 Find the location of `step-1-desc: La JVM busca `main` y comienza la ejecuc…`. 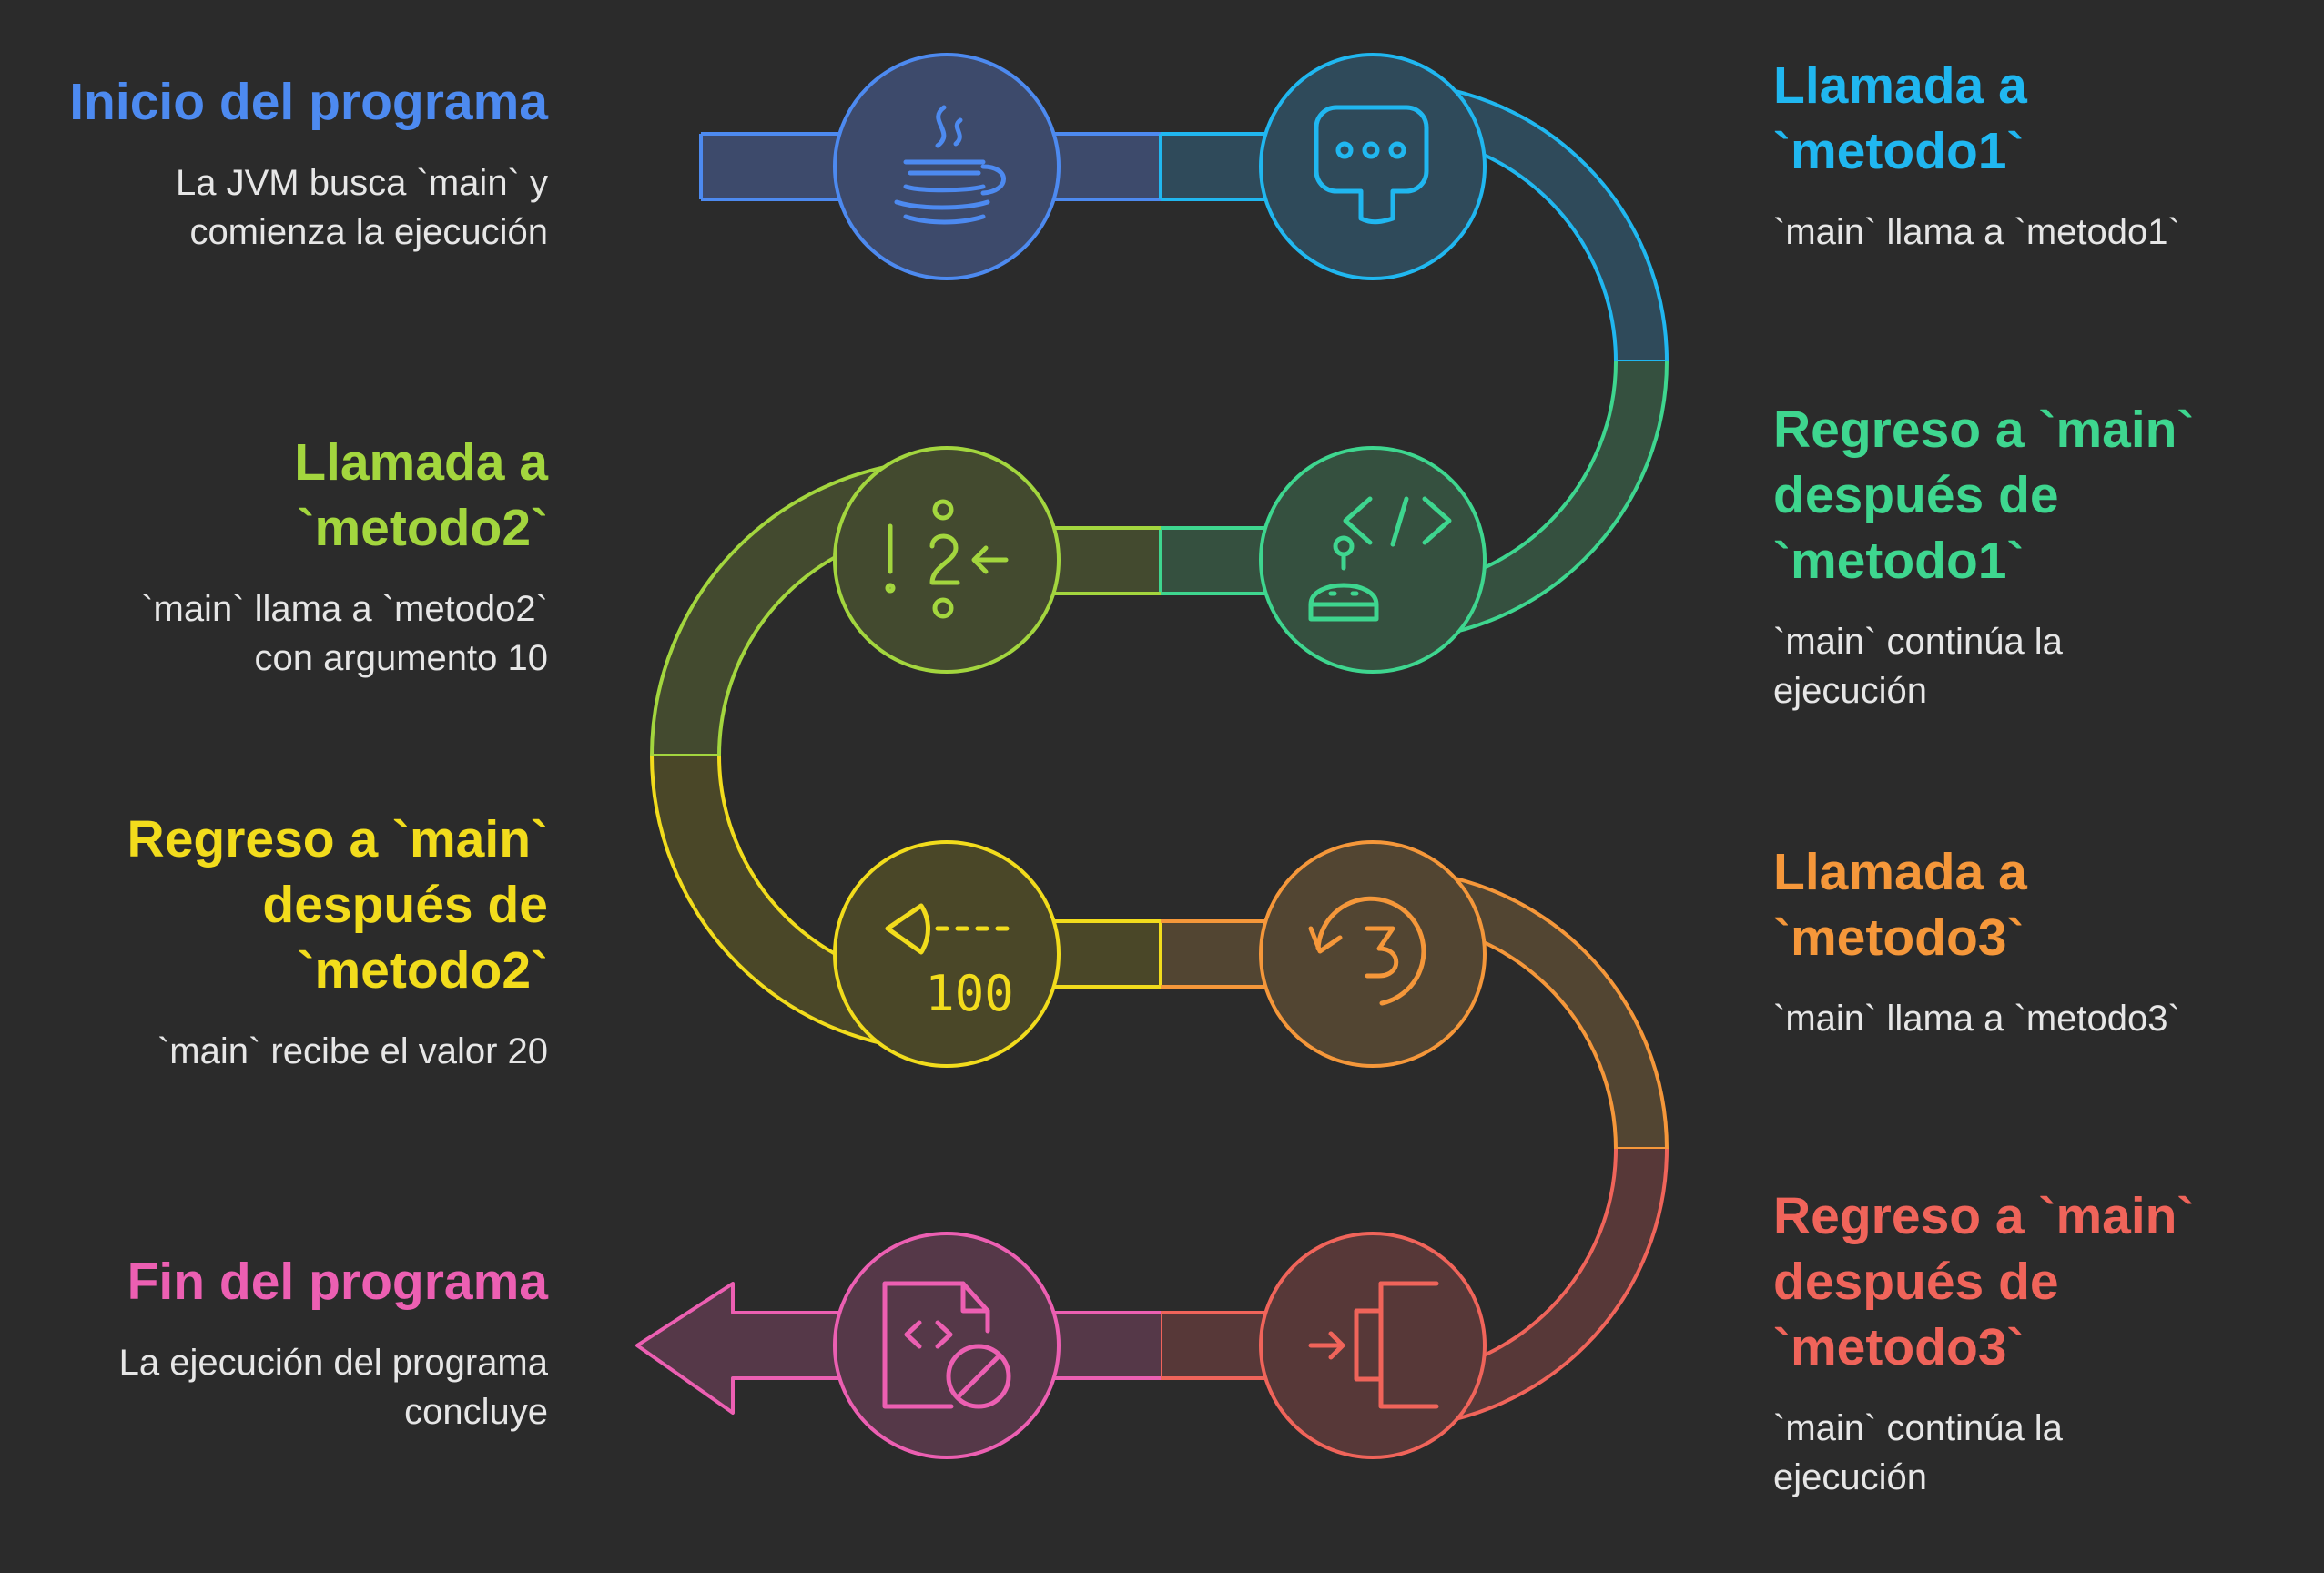

step-1-desc: La JVM busca `main` y comienza la ejecuc… is located at coordinates (361, 208).